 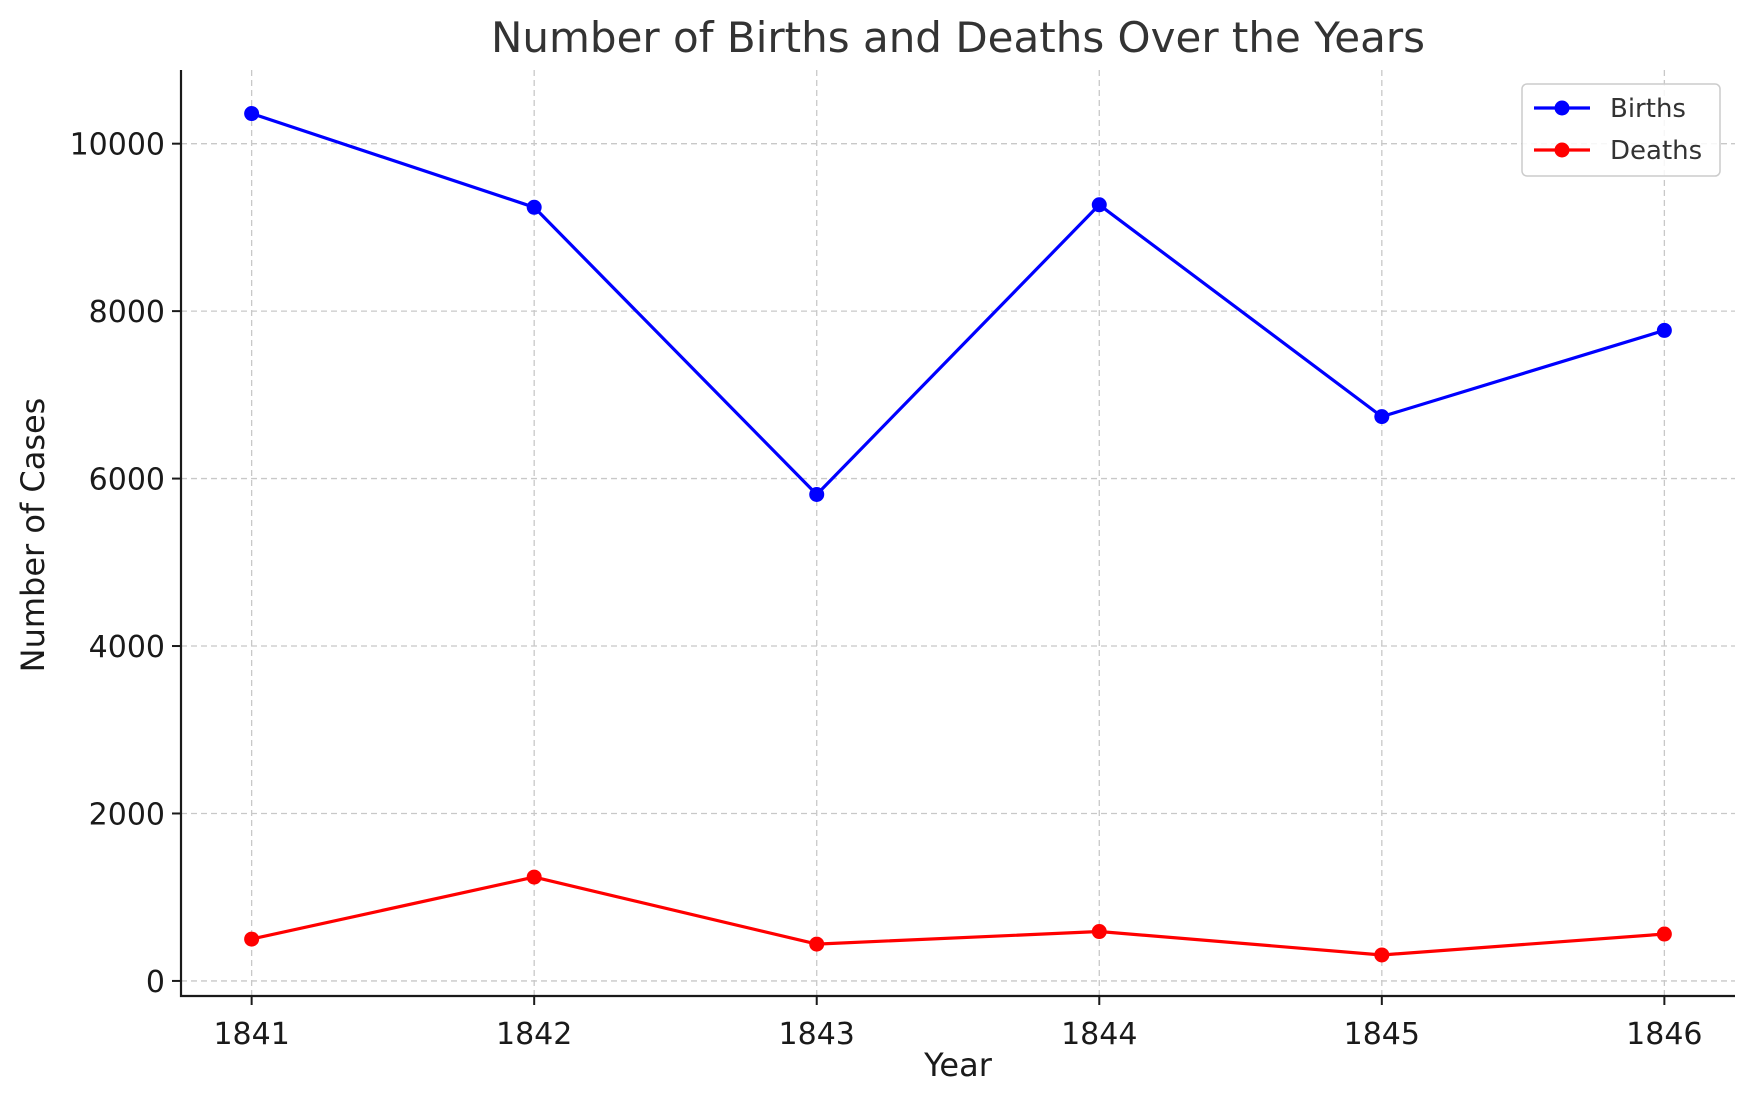 What do you see at coordinates (127, 814) in the screenshot?
I see `y-tick-label: 2000` at bounding box center [127, 814].